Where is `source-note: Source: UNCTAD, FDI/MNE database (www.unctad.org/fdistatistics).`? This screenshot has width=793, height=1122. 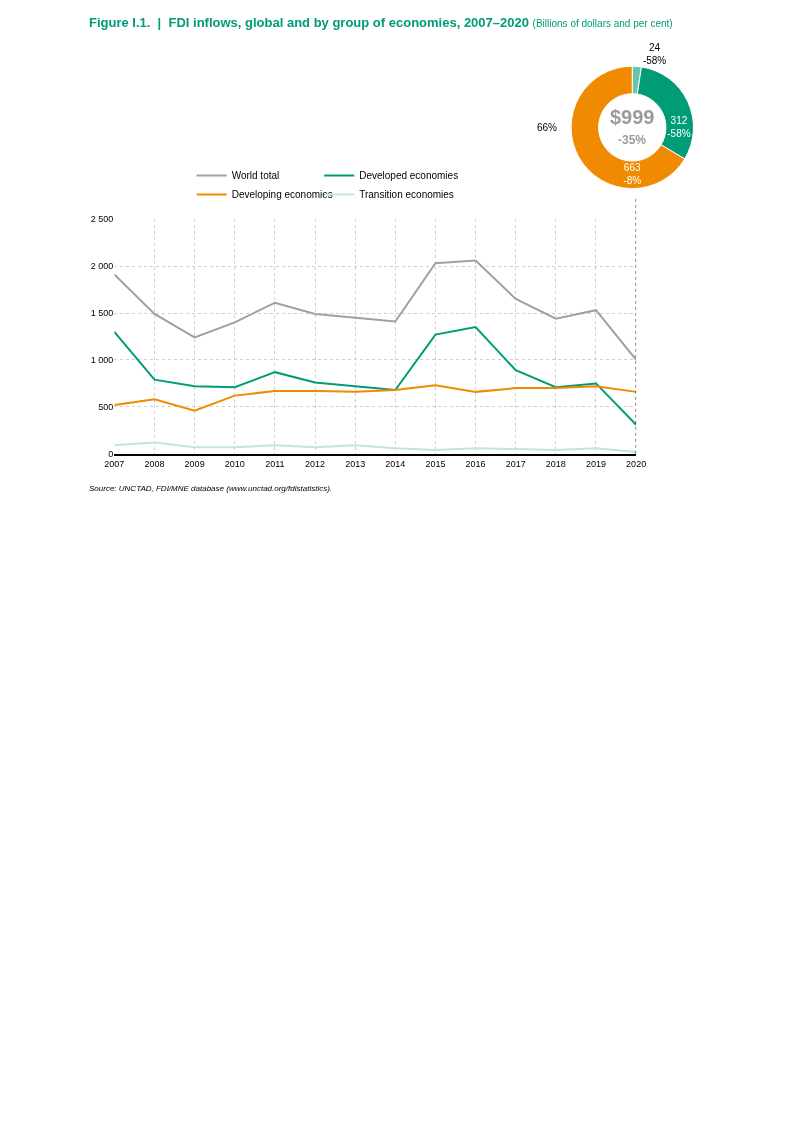
source-note: Source: UNCTAD, FDI/MNE database (www.unctad.org/fdistatistics). is located at coordinates (211, 488).